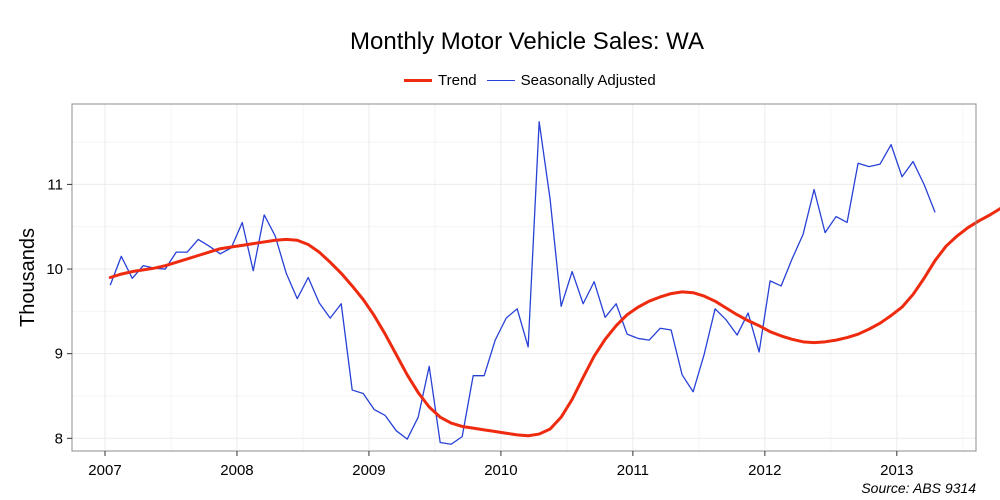  What do you see at coordinates (368, 470) in the screenshot?
I see `x-tick-label: 2009` at bounding box center [368, 470].